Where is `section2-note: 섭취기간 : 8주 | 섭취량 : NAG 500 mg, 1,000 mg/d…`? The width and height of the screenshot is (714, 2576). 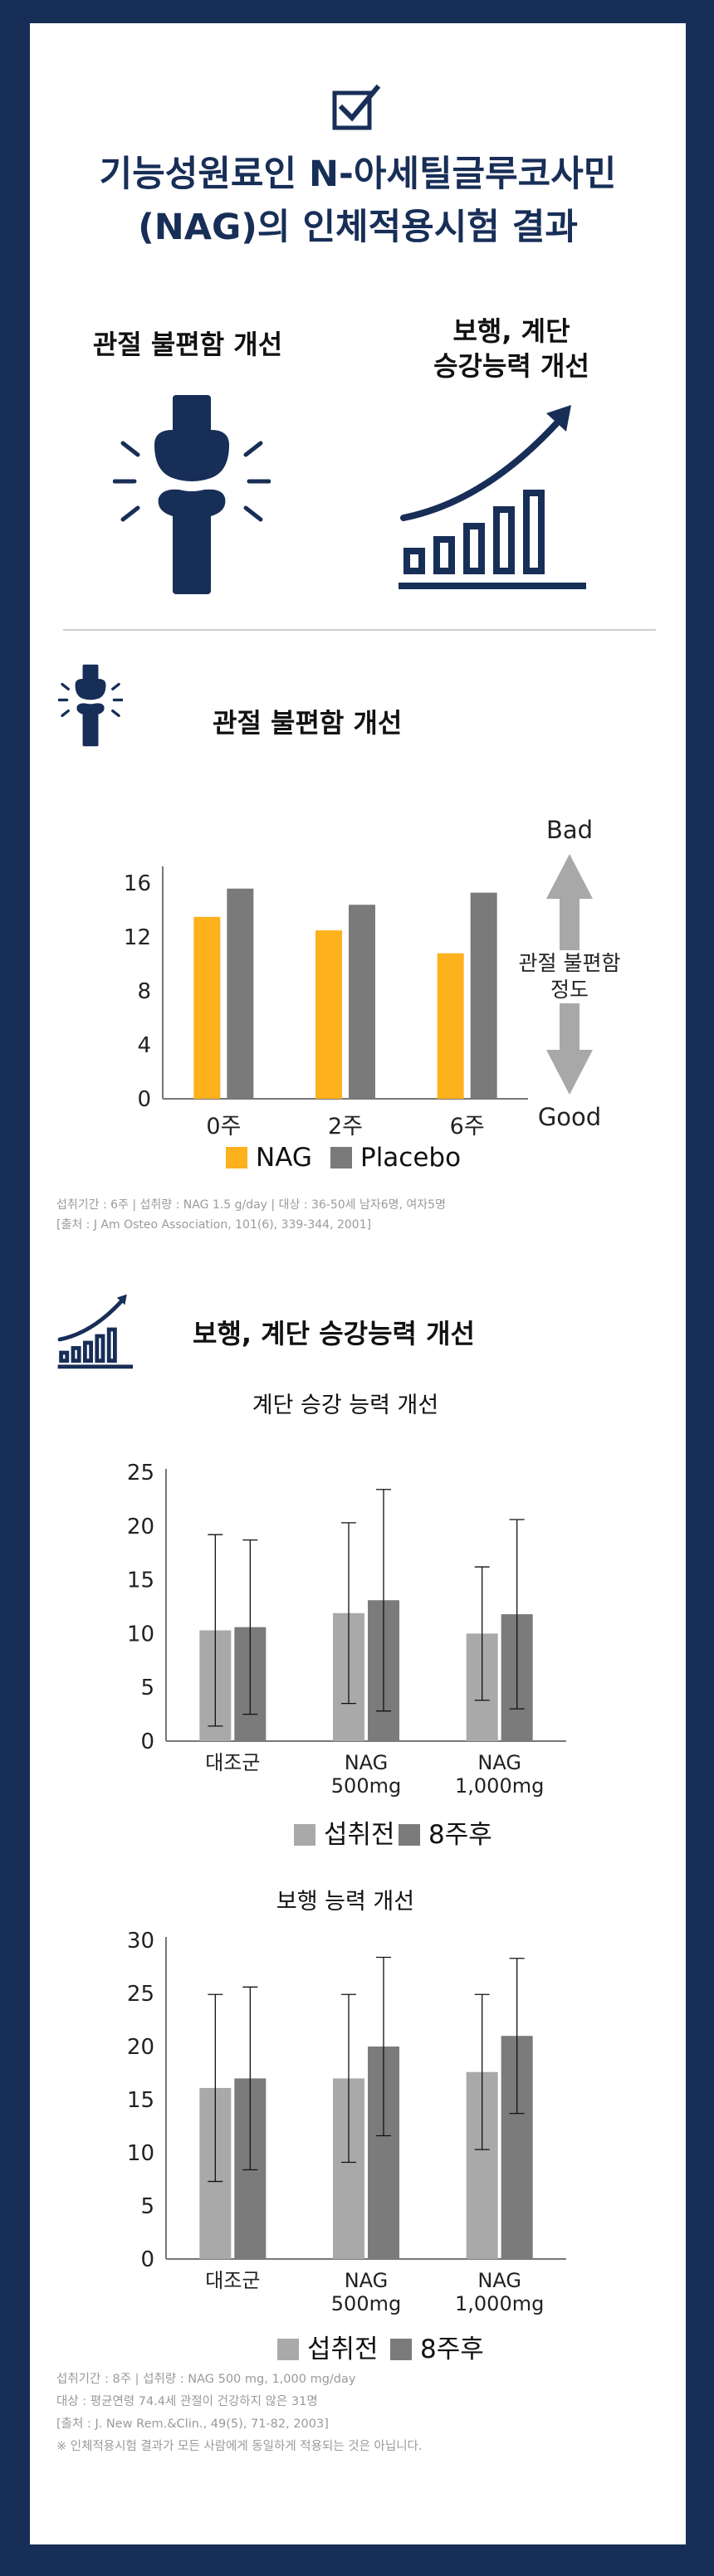 section2-note: 섭취기간 : 8주 | 섭취량 : NAG 500 mg, 1,000 mg/d… is located at coordinates (239, 2414).